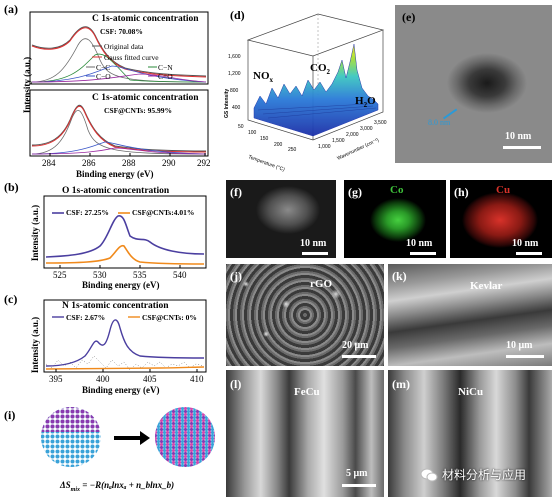 The height and width of the screenshot is (502, 557). What do you see at coordinates (236, 108) in the screenshot?
I see `panel-d-left-tick-3: 400` at bounding box center [236, 108].